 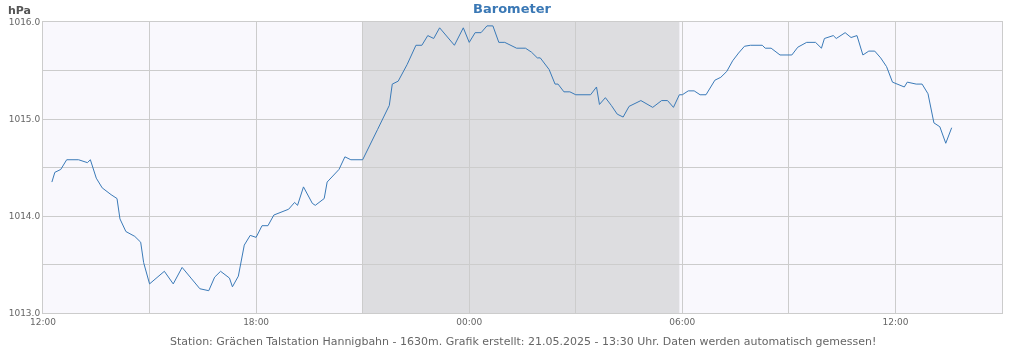 I want to click on x-tick-label: 18:00, so click(x=256, y=321).